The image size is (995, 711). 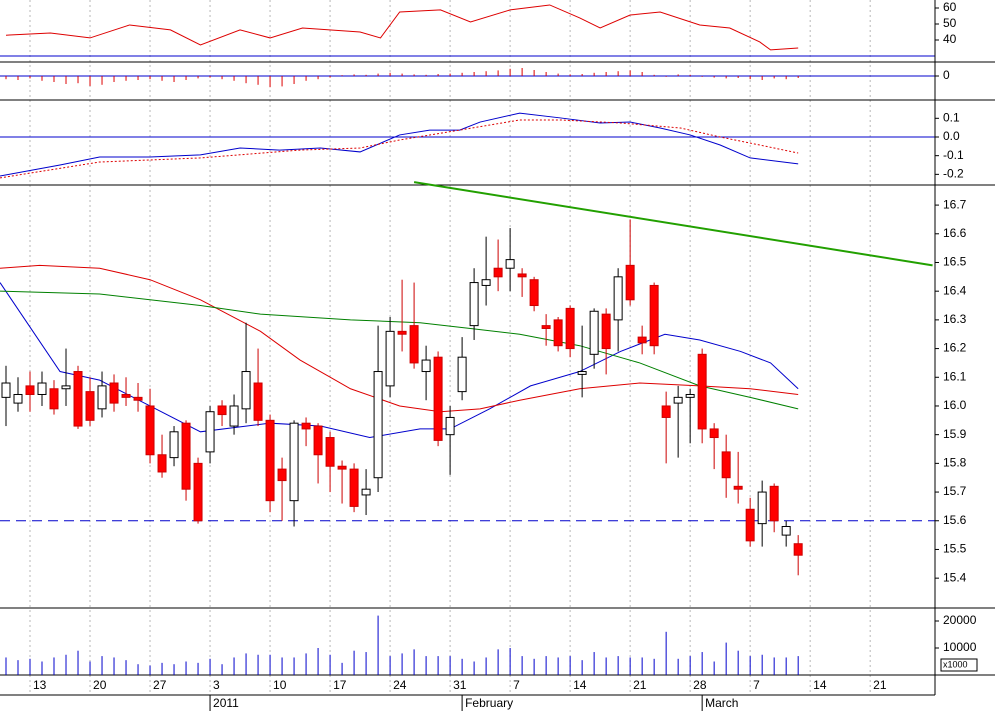 I want to click on y-tick-label: 0.1, so click(x=951, y=117).